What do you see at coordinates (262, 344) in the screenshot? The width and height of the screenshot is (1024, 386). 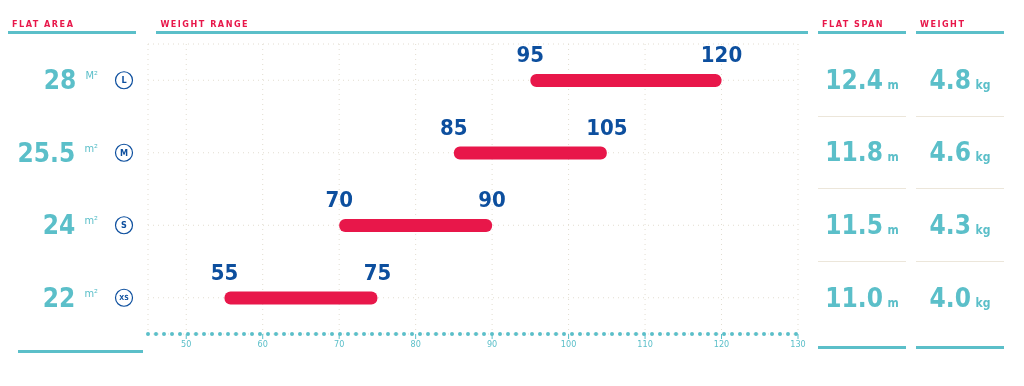 I see `x-tick-label: 60` at bounding box center [262, 344].